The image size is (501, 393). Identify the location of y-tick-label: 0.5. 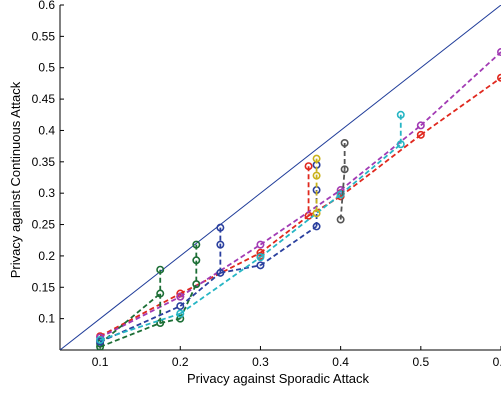
(46, 68).